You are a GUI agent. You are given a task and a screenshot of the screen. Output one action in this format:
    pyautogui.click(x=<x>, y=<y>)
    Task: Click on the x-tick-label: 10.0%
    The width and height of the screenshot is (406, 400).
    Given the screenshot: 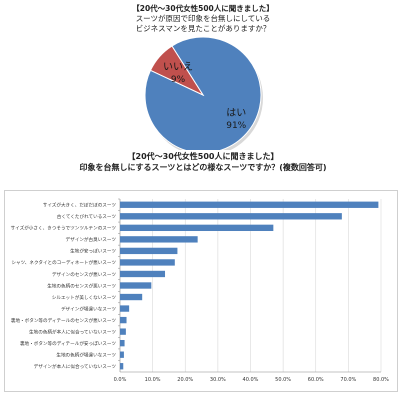 What is the action you would take?
    pyautogui.click(x=153, y=380)
    